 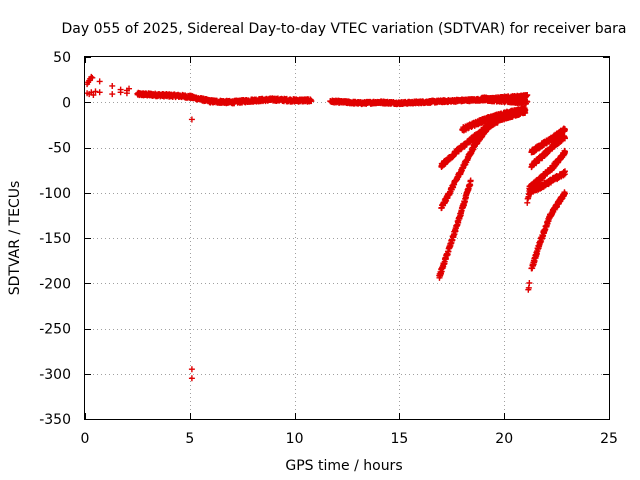 What do you see at coordinates (55, 194) in the screenshot?
I see `y-tick-label: -100` at bounding box center [55, 194].